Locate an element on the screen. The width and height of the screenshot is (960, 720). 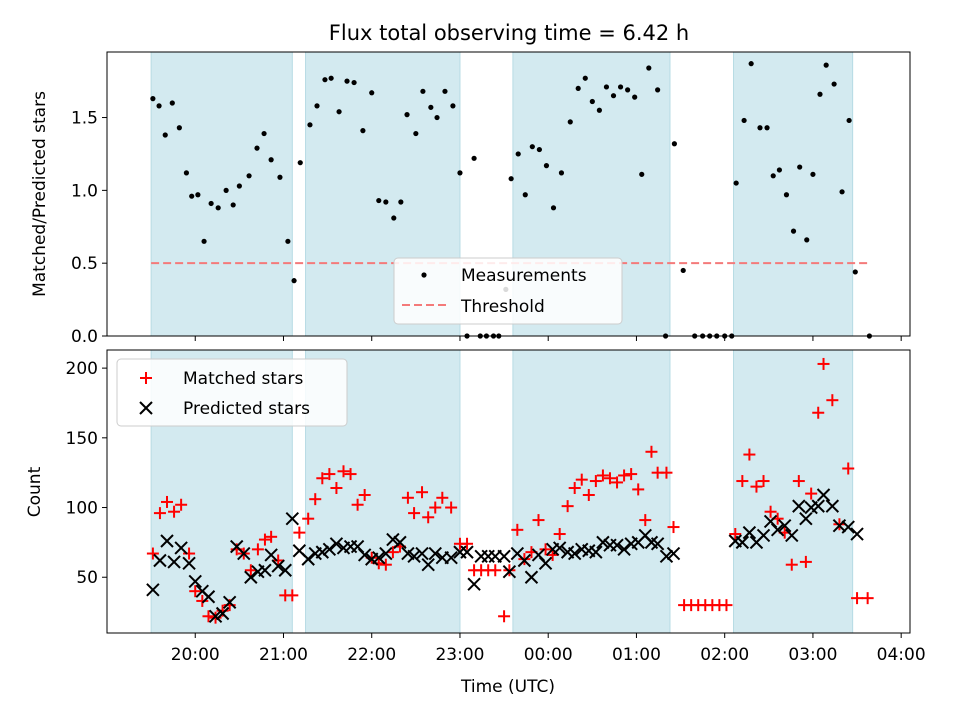
count-y-ticks: 50 100 150 200 is located at coordinates (86, 473).